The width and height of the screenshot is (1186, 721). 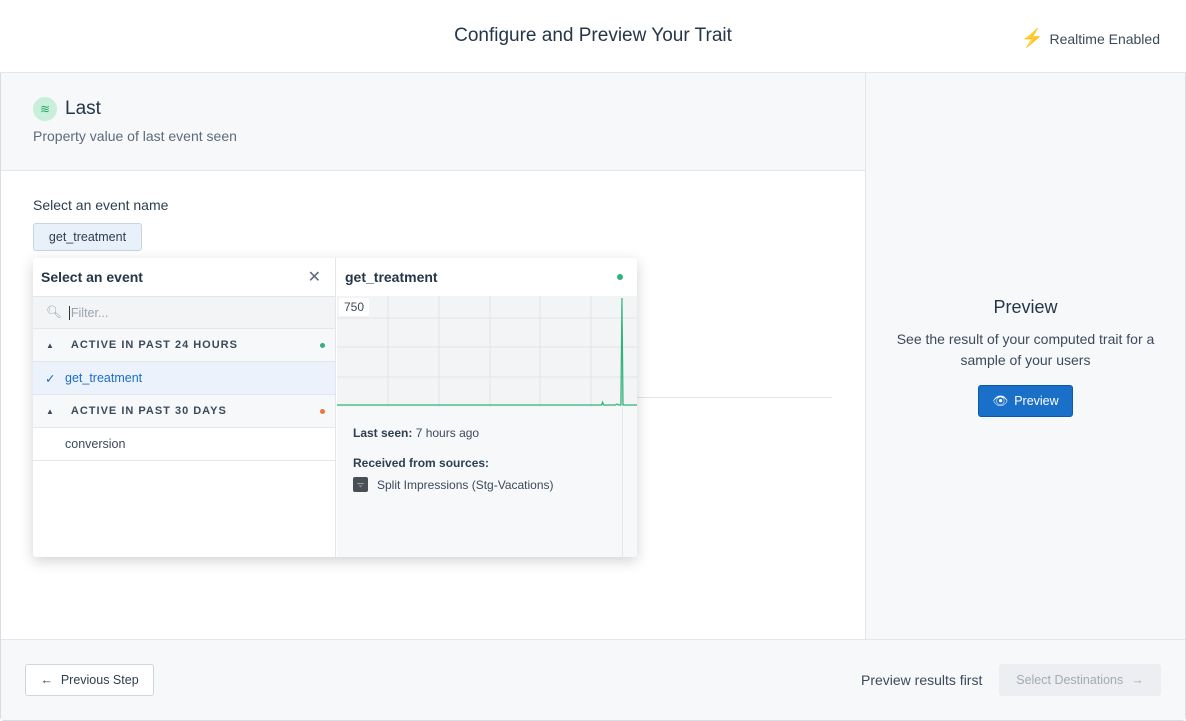 I want to click on eye-icon: 👁, so click(x=1000, y=400).